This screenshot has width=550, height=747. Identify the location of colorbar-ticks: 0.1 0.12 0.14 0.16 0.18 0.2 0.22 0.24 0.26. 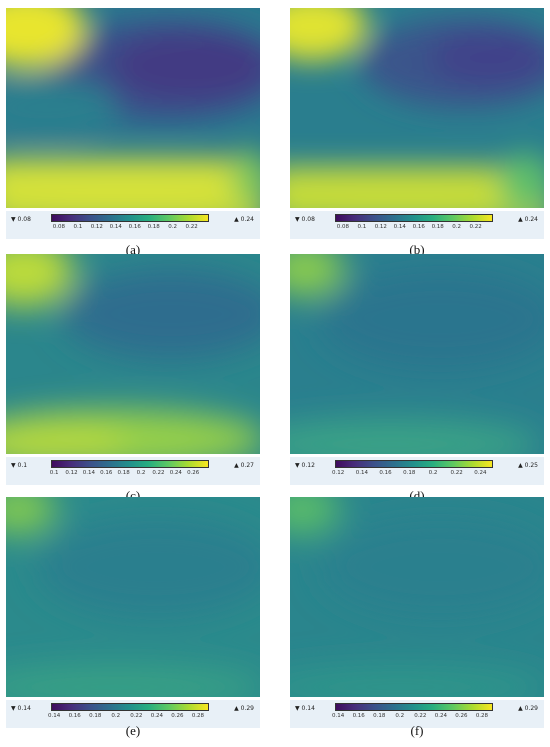
(129, 475).